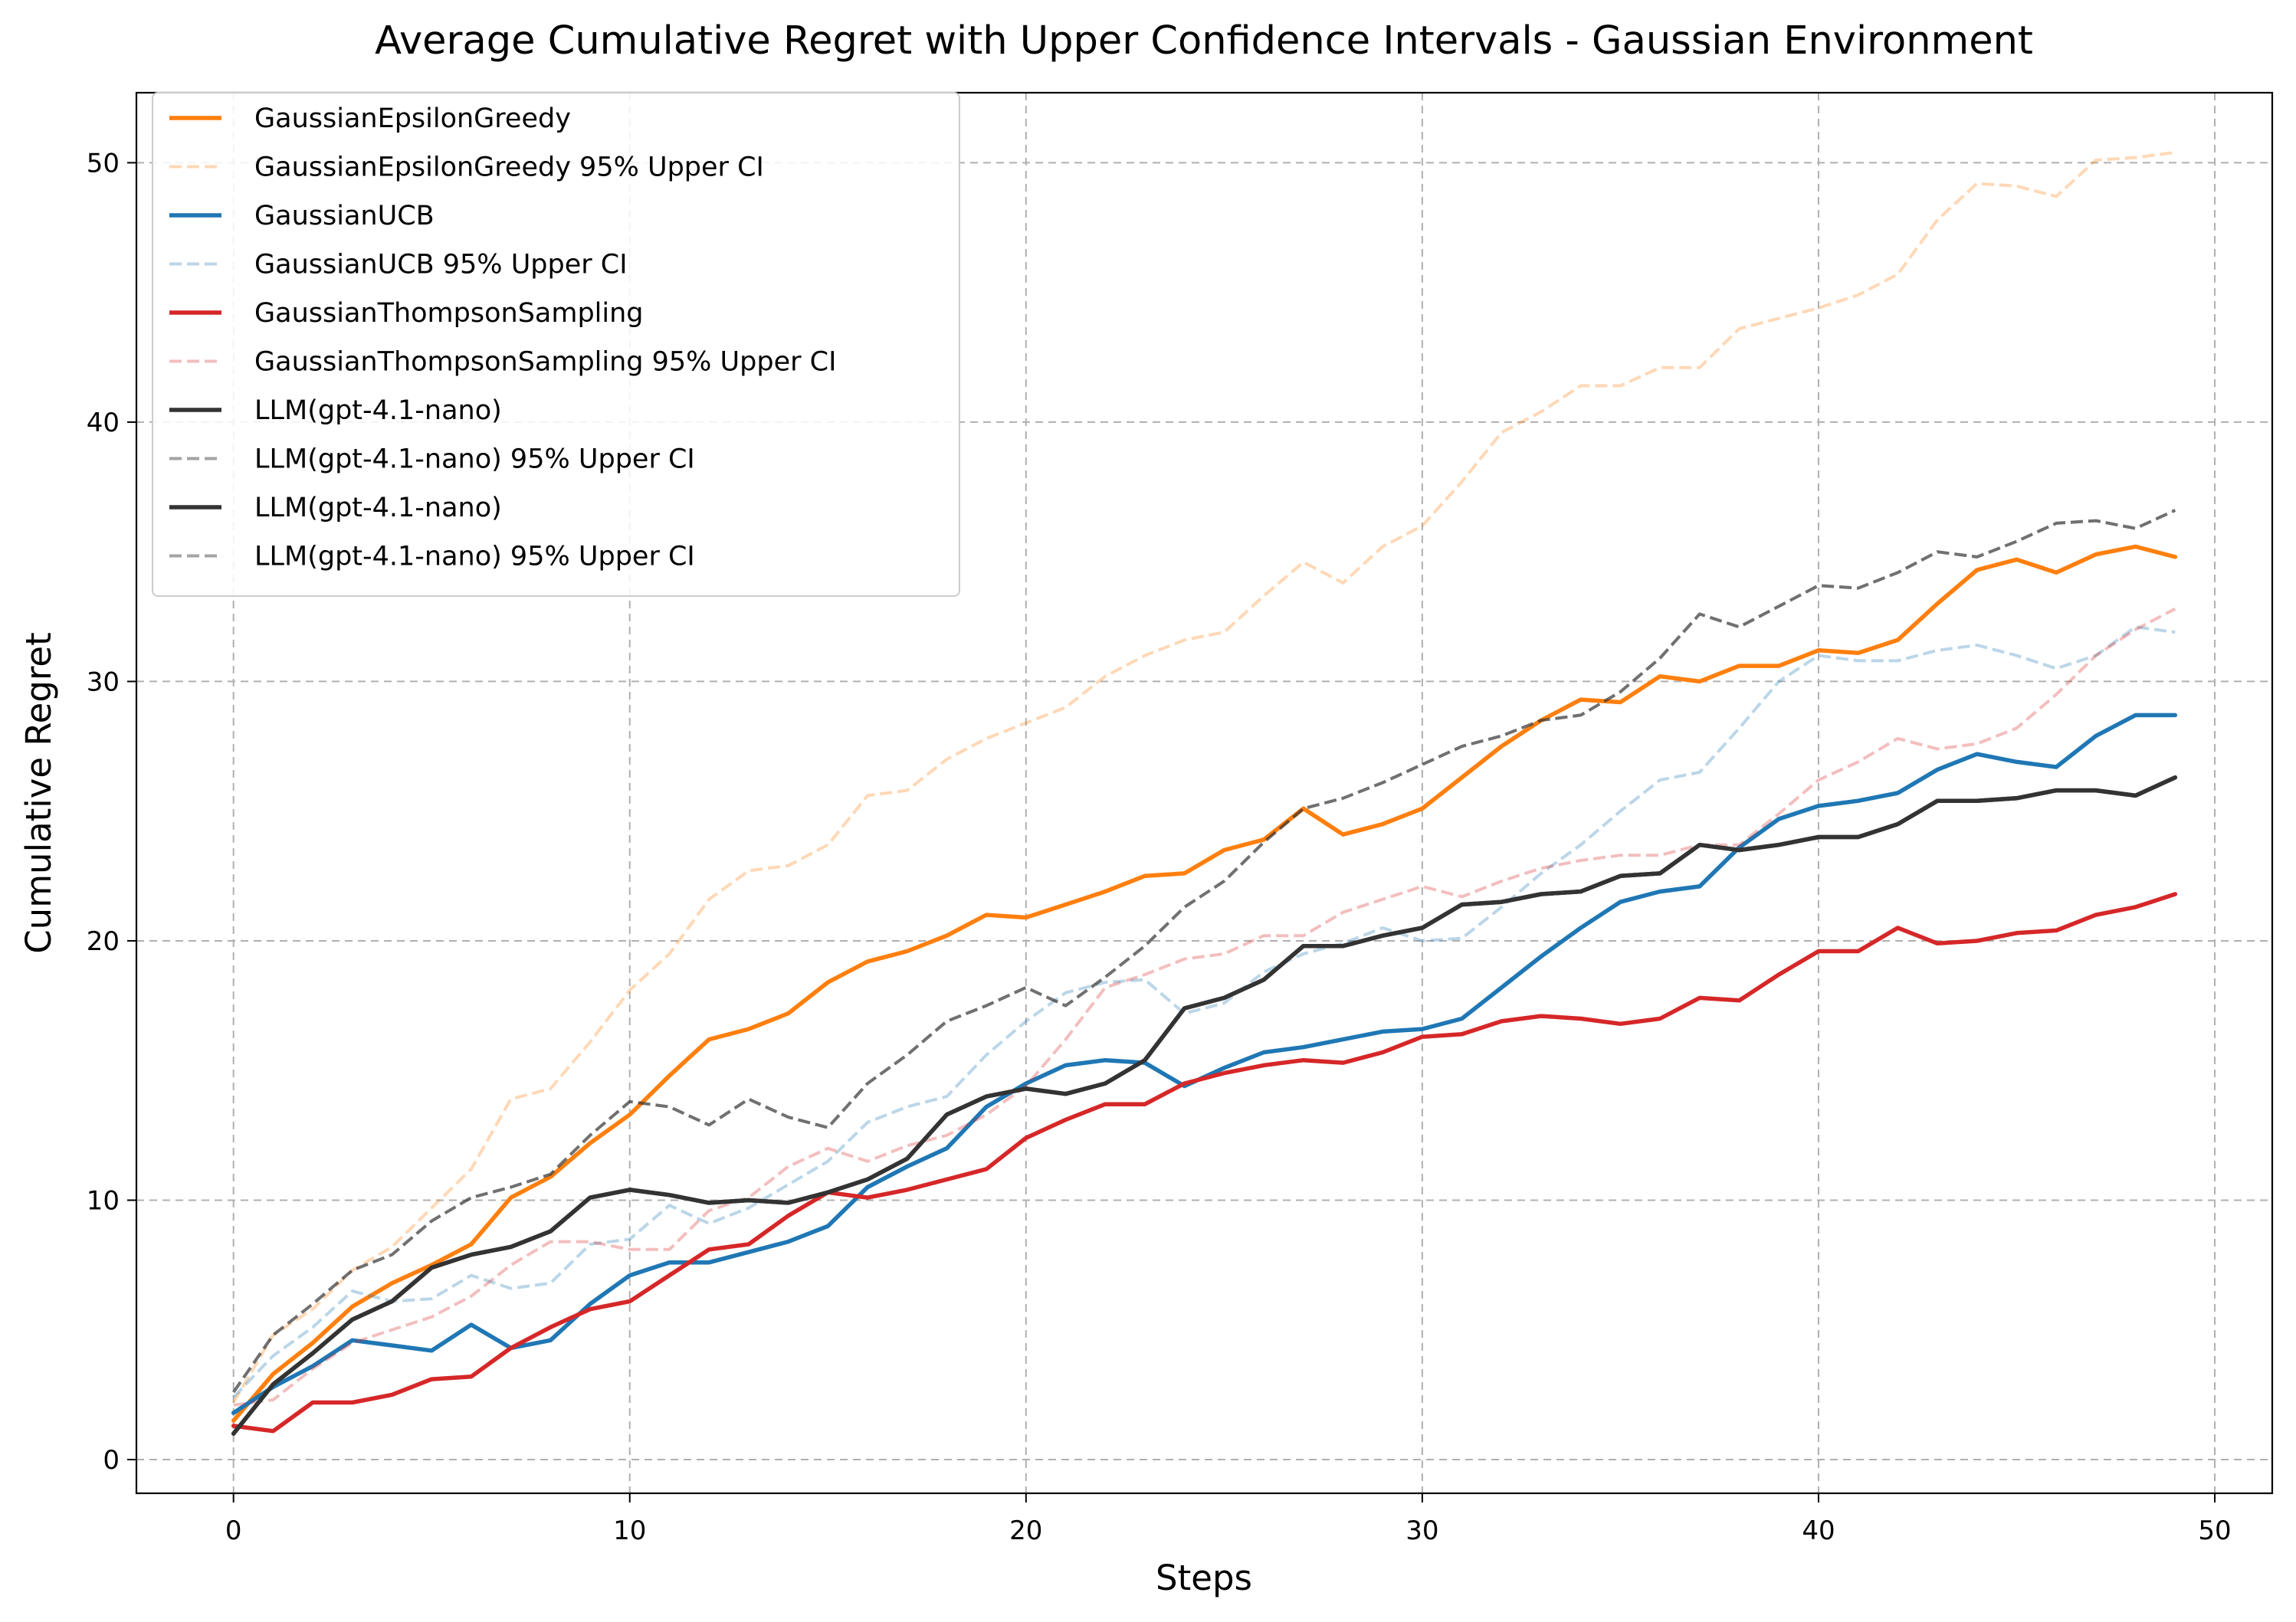 This screenshot has width=2296, height=1622. I want to click on y-tick-label: 0, so click(111, 1460).